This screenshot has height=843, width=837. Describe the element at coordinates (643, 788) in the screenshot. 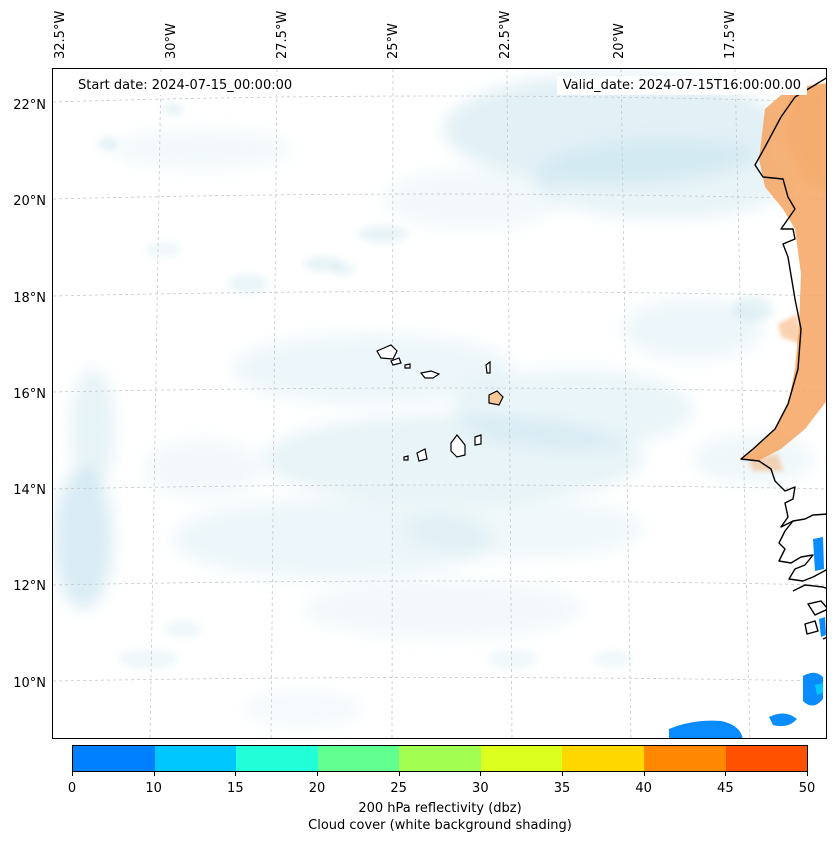

I see `colorbar-tick-label: 40` at that location.